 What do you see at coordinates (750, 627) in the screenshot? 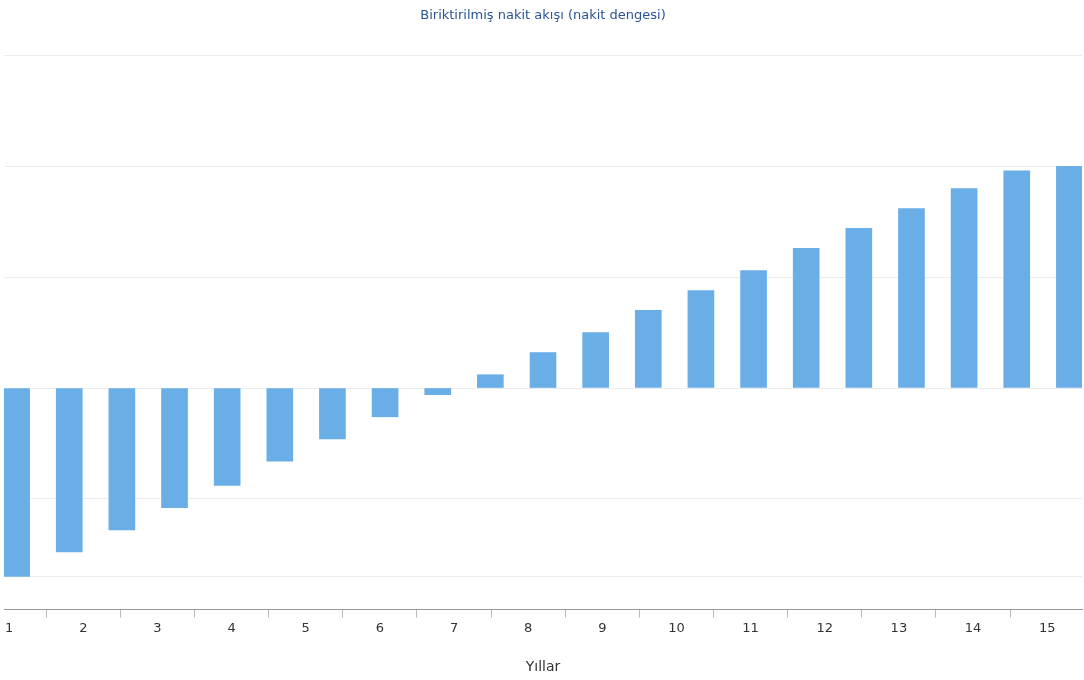
I see `x-tick-label: 11` at bounding box center [750, 627].